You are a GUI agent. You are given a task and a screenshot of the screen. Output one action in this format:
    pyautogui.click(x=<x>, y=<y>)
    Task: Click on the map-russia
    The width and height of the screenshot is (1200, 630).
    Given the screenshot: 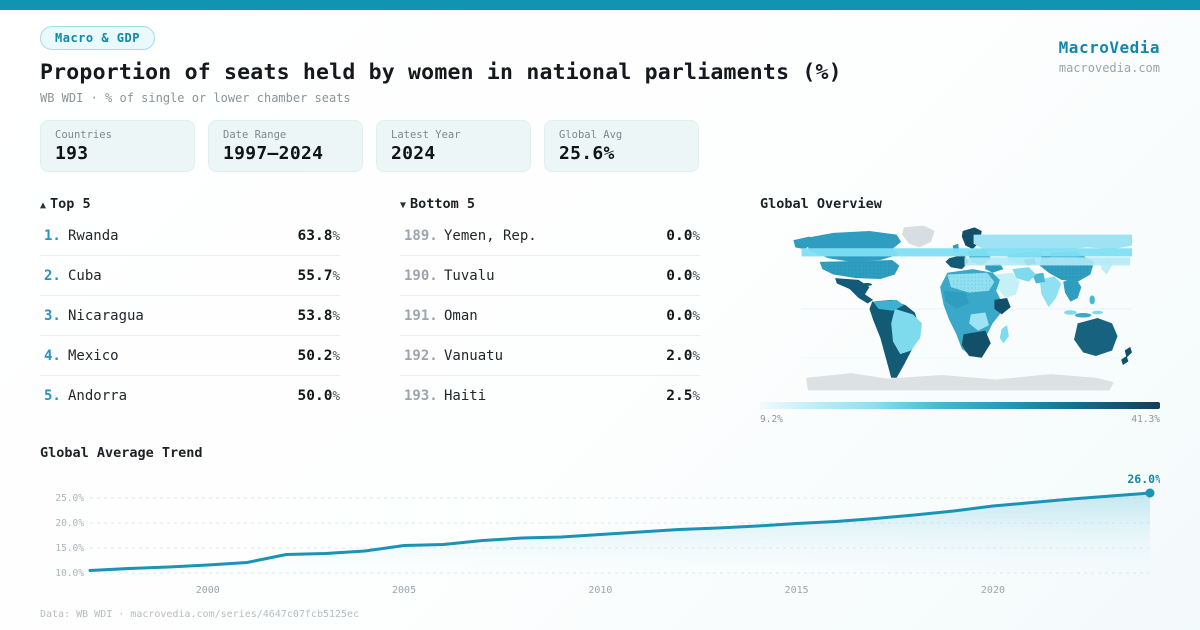 What is the action you would take?
    pyautogui.click(x=1052, y=242)
    